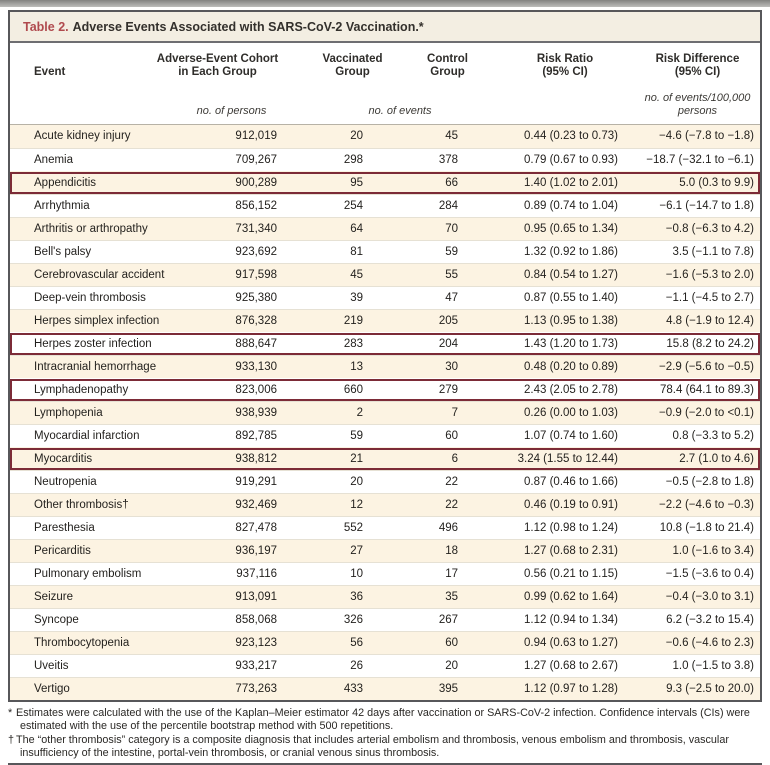  I want to click on risk-ratio-cell: 0.56 (0.21 to 1.15), so click(571, 574).